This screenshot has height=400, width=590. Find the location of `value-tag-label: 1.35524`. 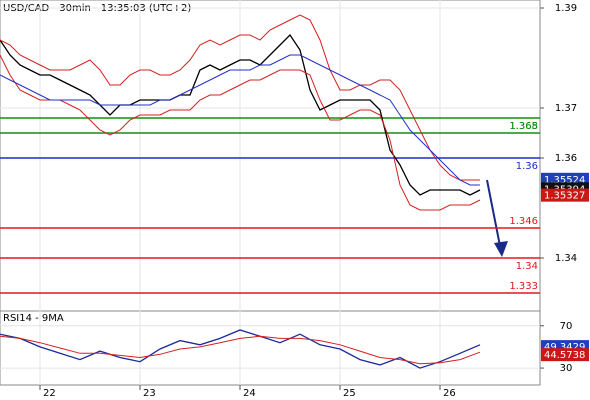

value-tag-label: 1.35524 is located at coordinates (564, 180).